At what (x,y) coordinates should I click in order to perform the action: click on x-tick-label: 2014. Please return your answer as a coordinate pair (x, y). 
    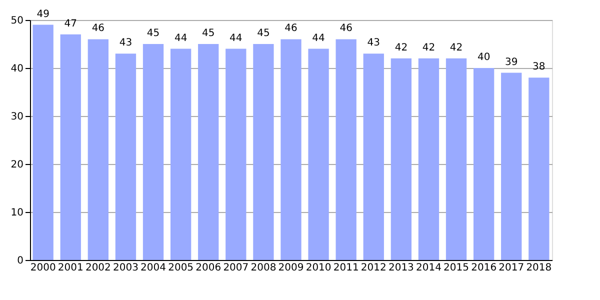
    Looking at the image, I should click on (429, 268).